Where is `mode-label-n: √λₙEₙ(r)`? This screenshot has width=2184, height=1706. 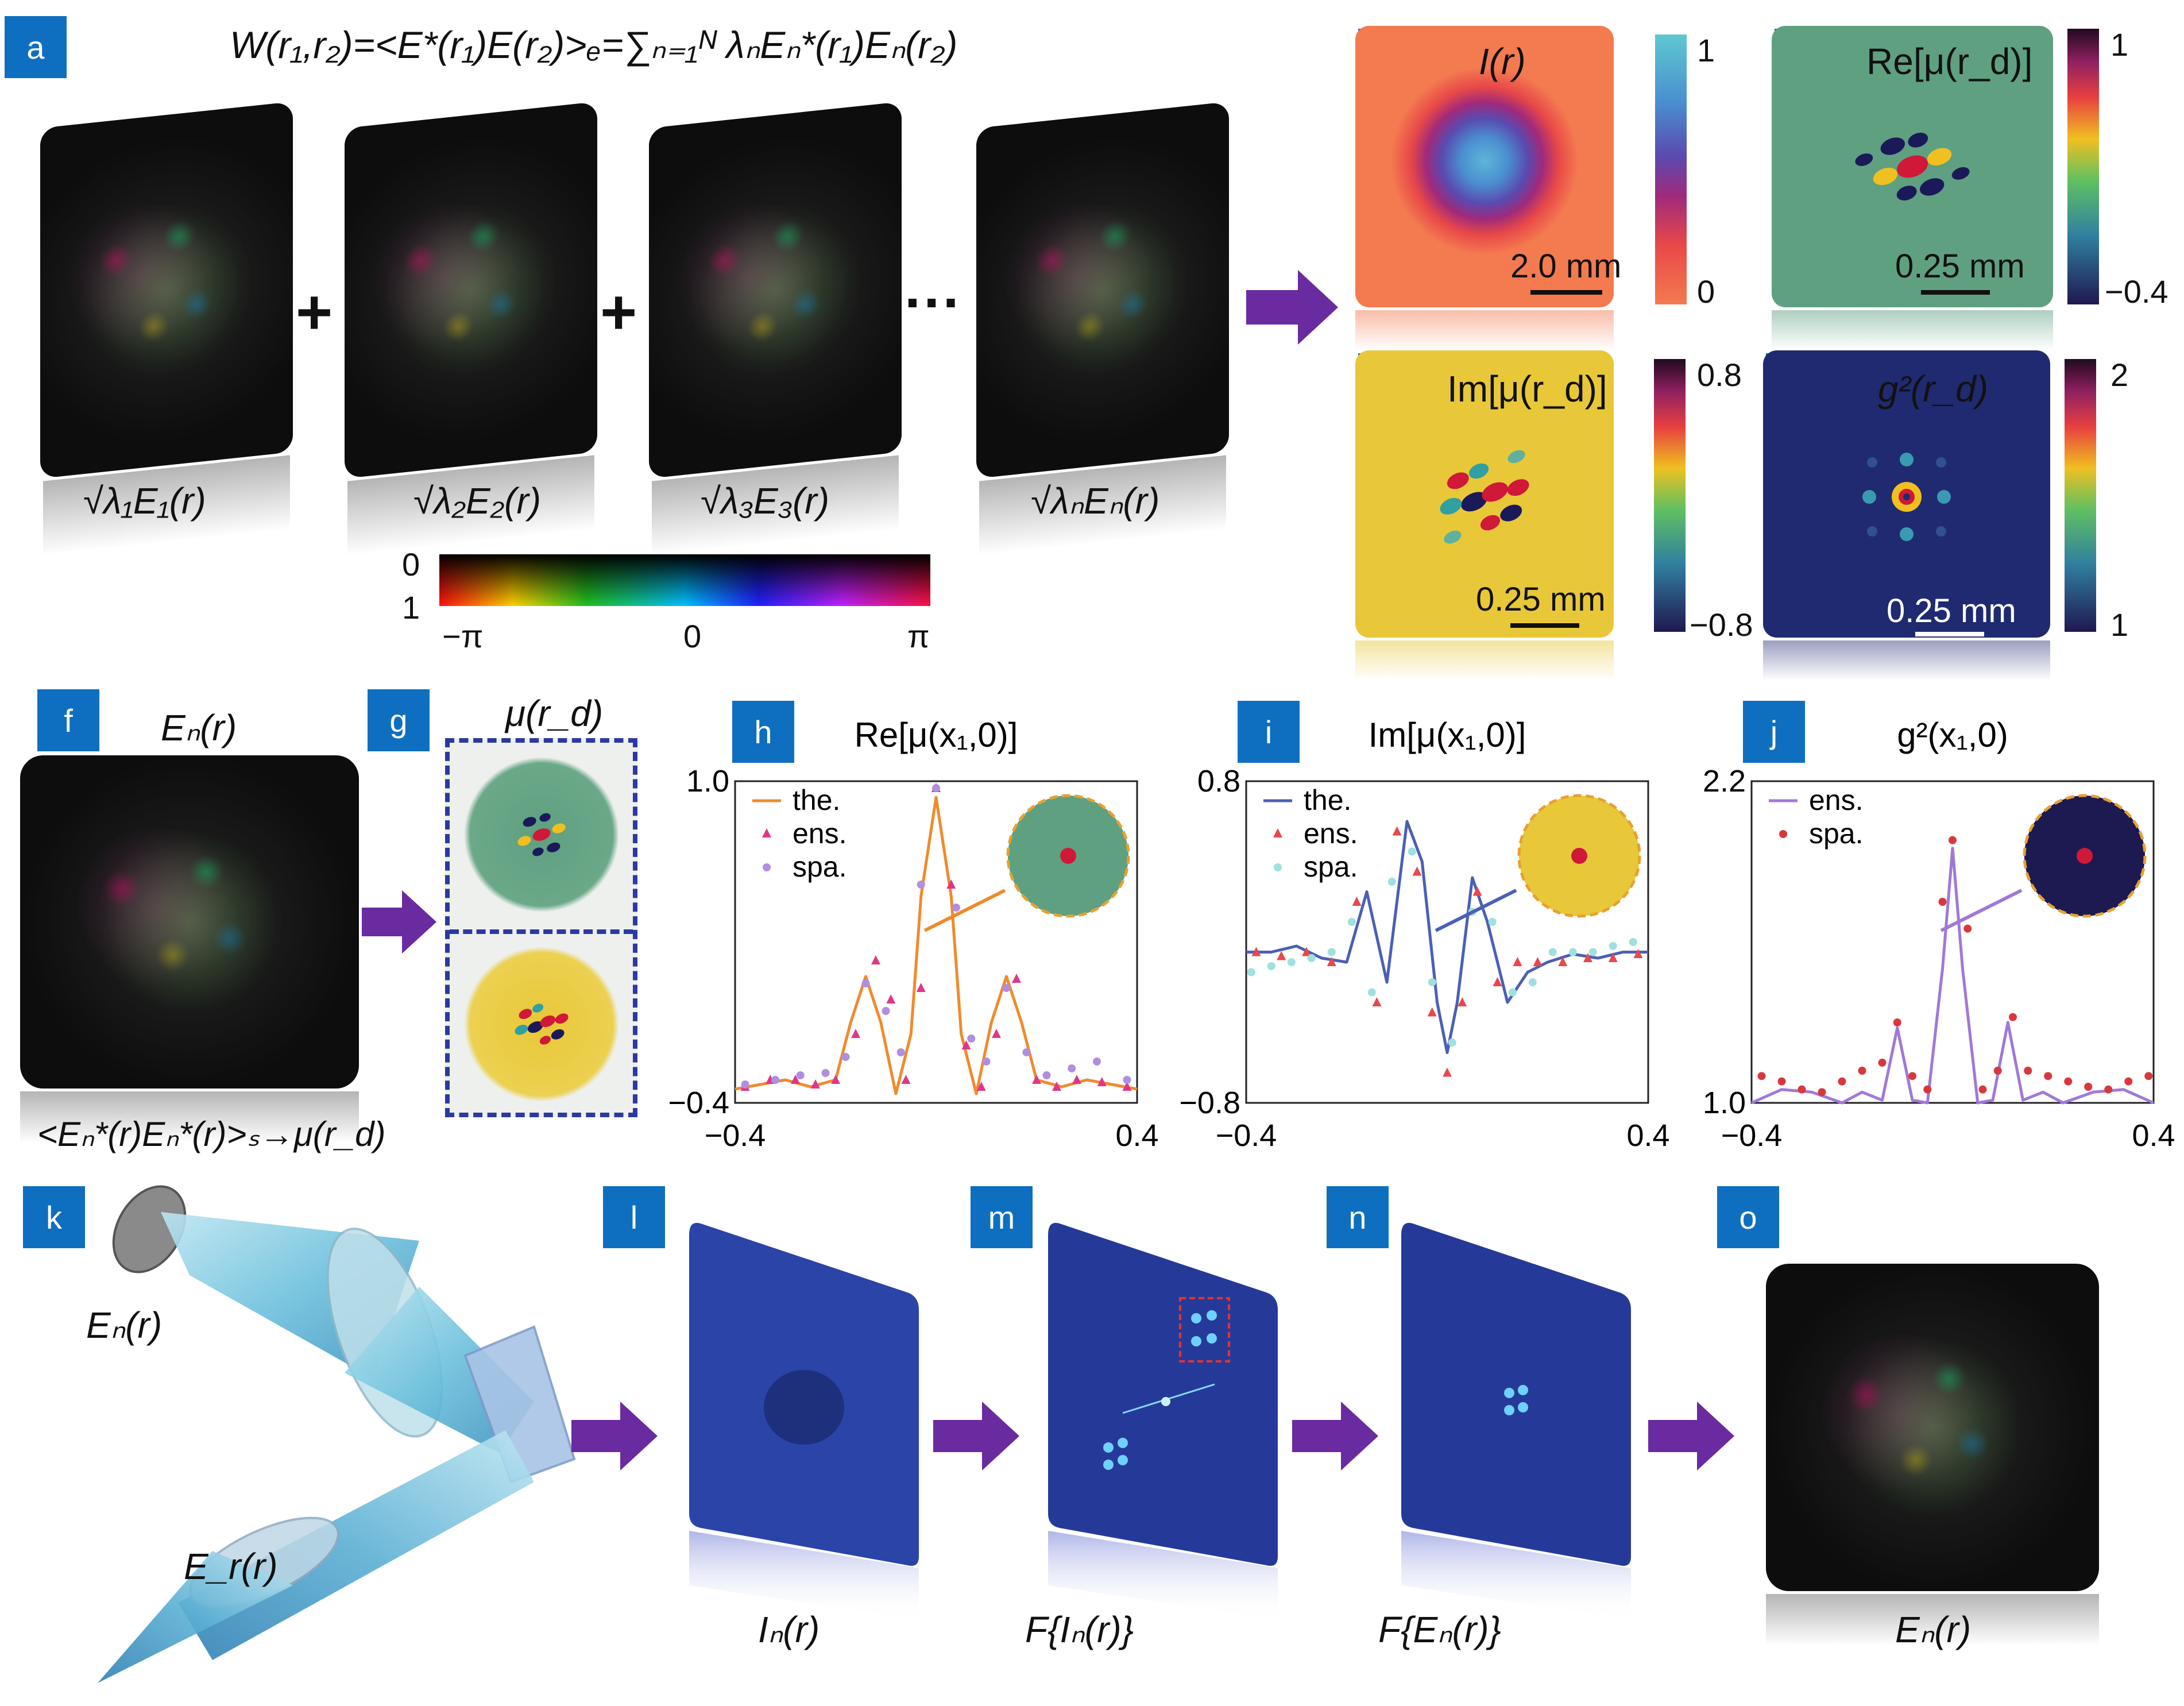 mode-label-n: √λₙEₙ(r) is located at coordinates (1095, 501).